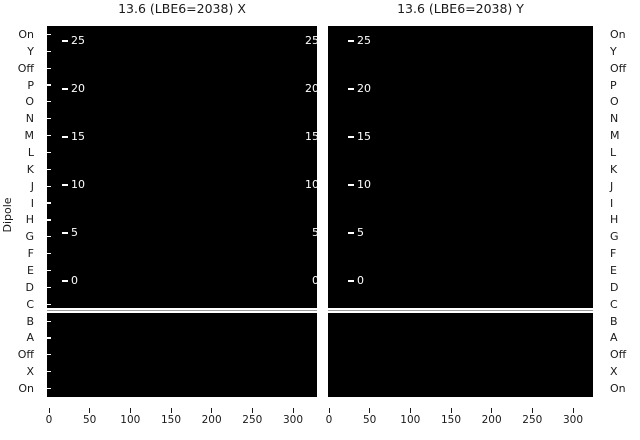 Image resolution: width=640 pixels, height=440 pixels. What do you see at coordinates (30, 254) in the screenshot?
I see `dipole-label-left: F` at bounding box center [30, 254].